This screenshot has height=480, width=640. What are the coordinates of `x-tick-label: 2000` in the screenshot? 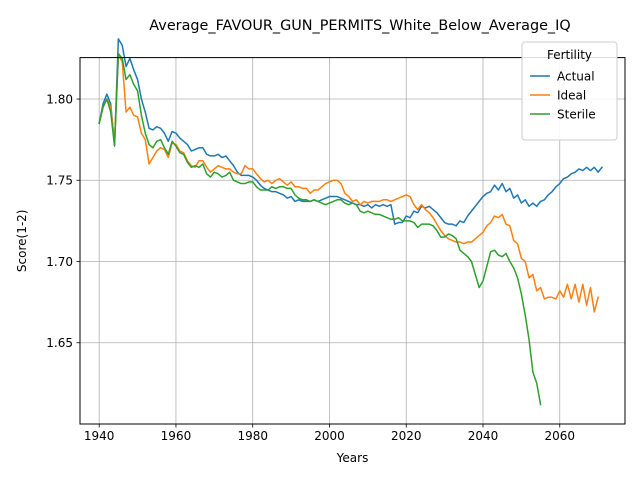 It's located at (329, 436).